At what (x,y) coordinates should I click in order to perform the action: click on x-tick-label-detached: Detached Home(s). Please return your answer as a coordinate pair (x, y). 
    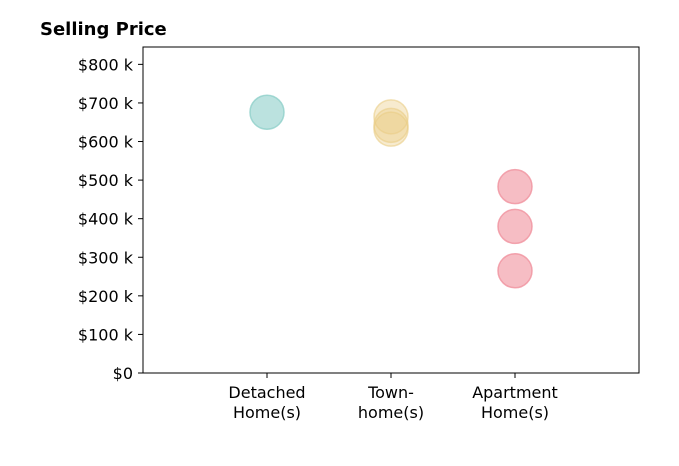
    Looking at the image, I should click on (266, 402).